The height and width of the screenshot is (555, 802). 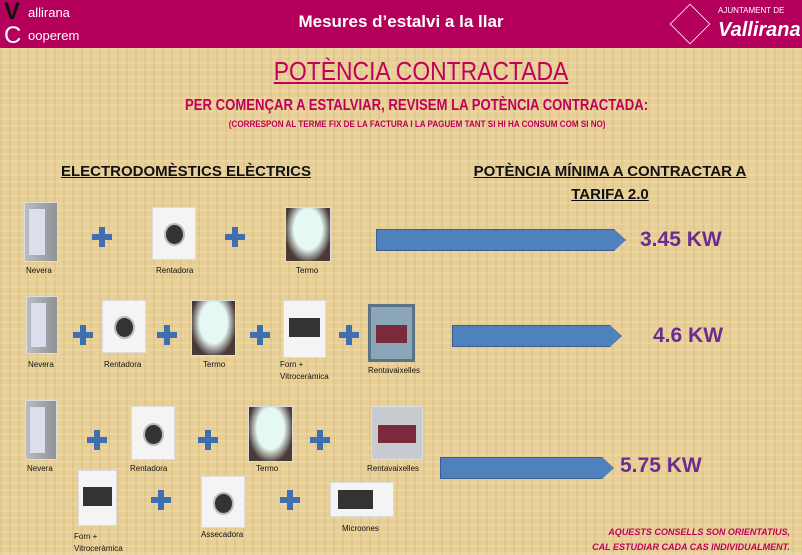 What do you see at coordinates (54, 35) in the screenshot?
I see `logo-text: ooperem` at bounding box center [54, 35].